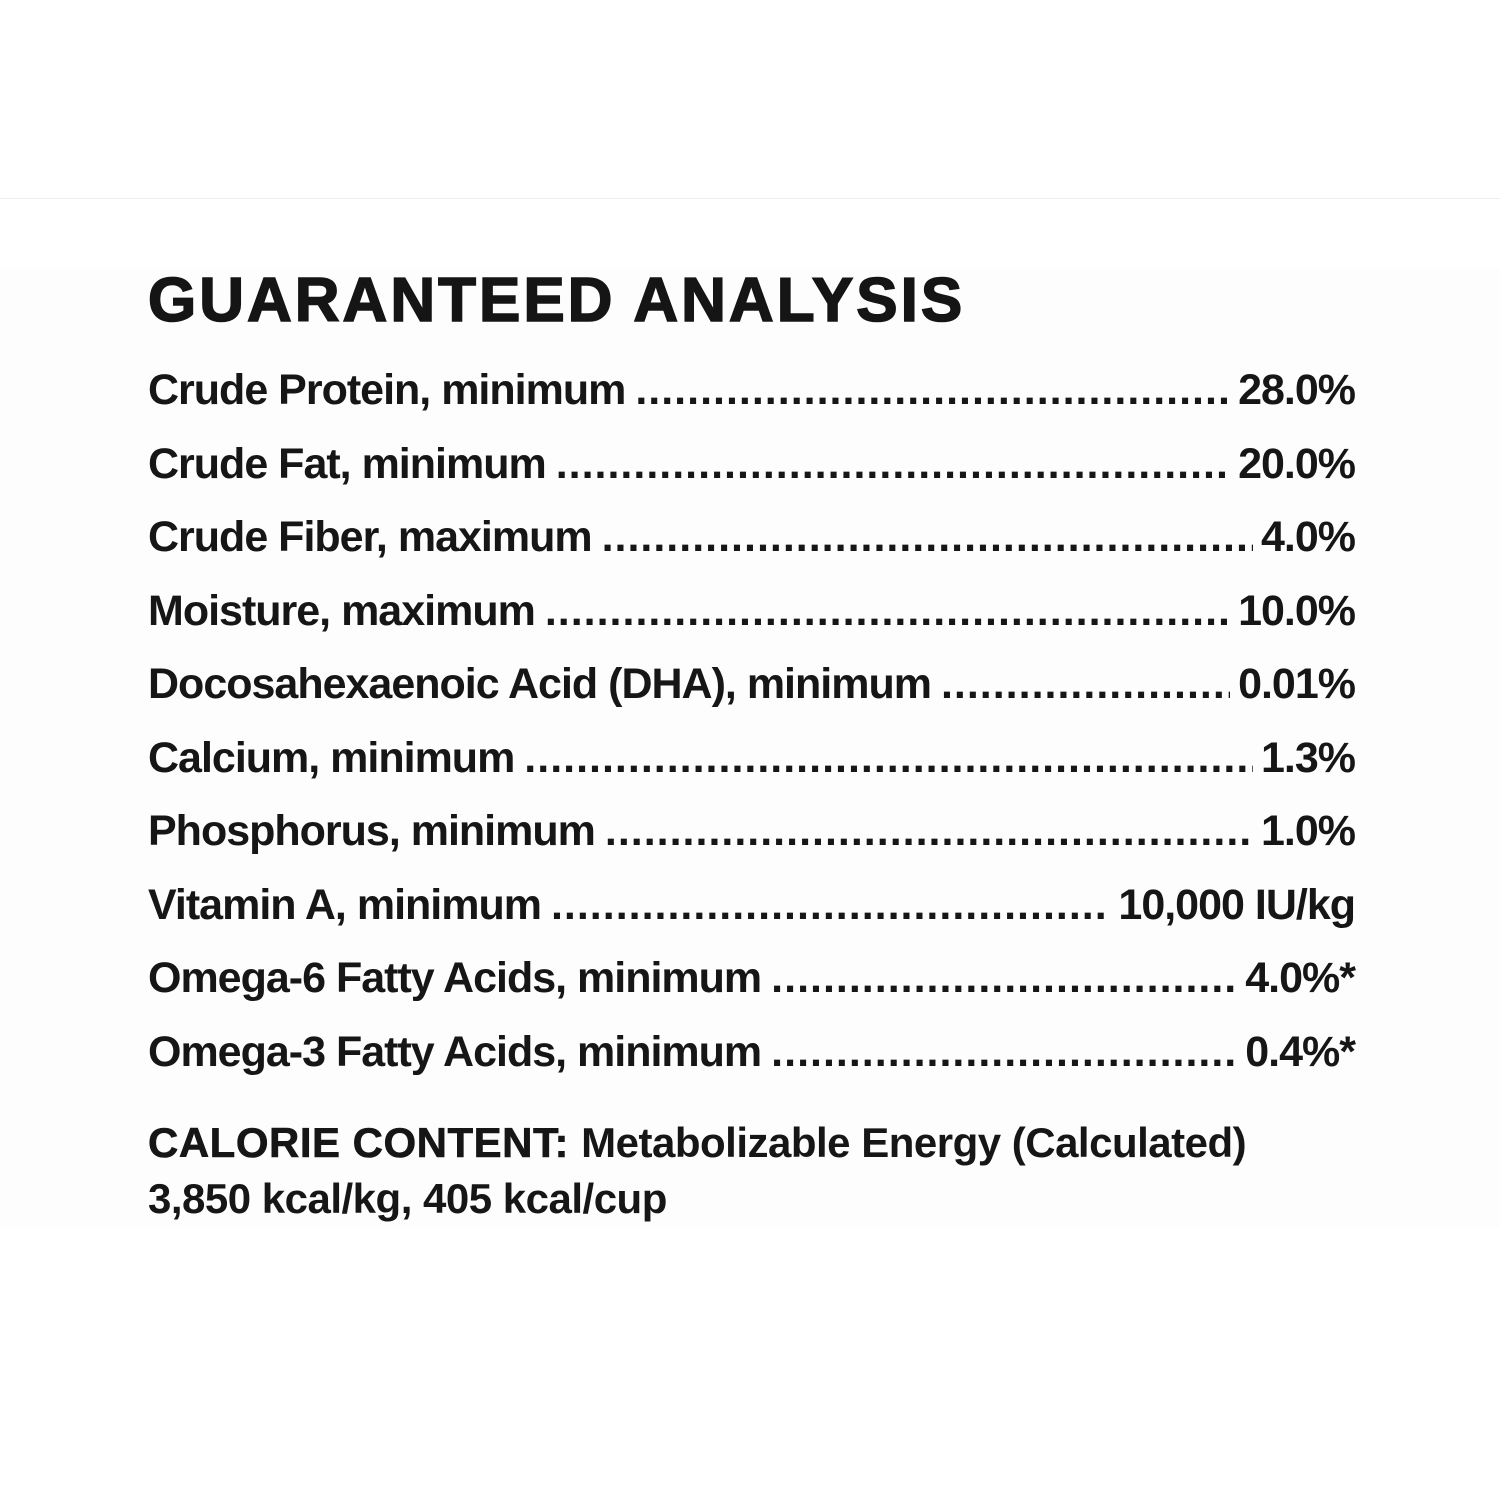 This screenshot has height=1500, width=1500. What do you see at coordinates (1300, 978) in the screenshot?
I see `analysis-row-value: 4.0%*` at bounding box center [1300, 978].